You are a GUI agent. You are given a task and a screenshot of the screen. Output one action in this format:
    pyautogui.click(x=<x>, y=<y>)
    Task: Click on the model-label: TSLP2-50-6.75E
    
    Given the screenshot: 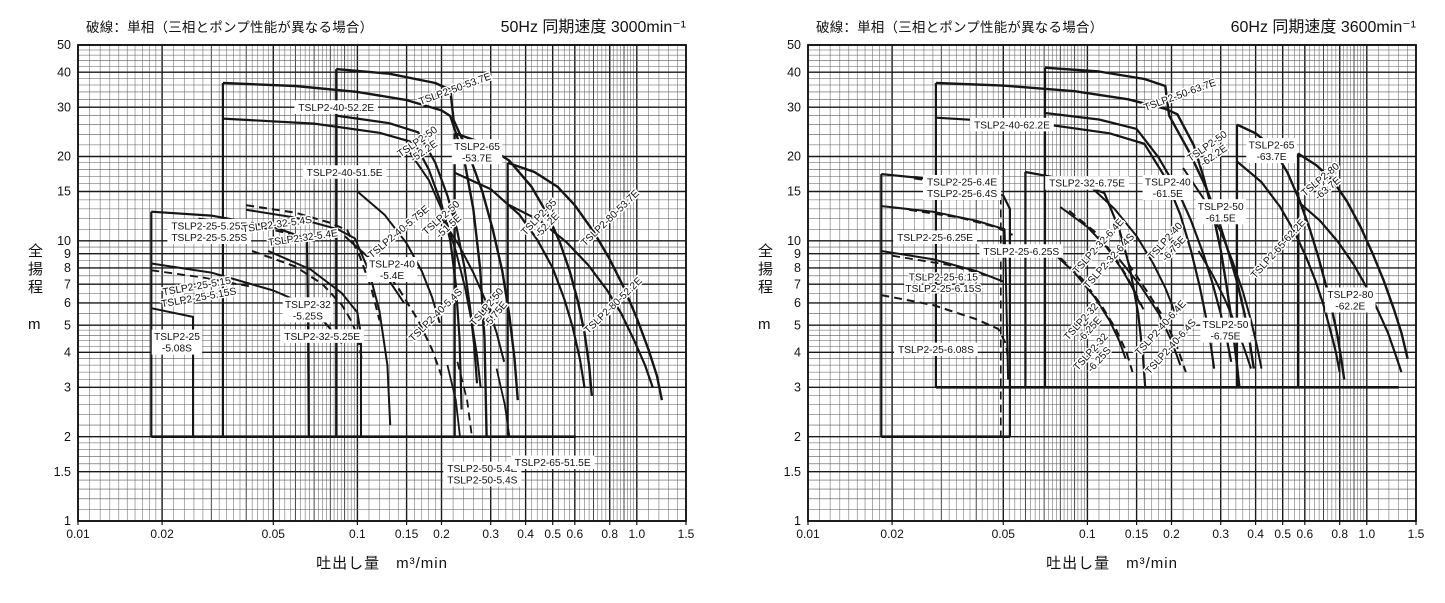 What is the action you would take?
    pyautogui.click(x=1225, y=330)
    